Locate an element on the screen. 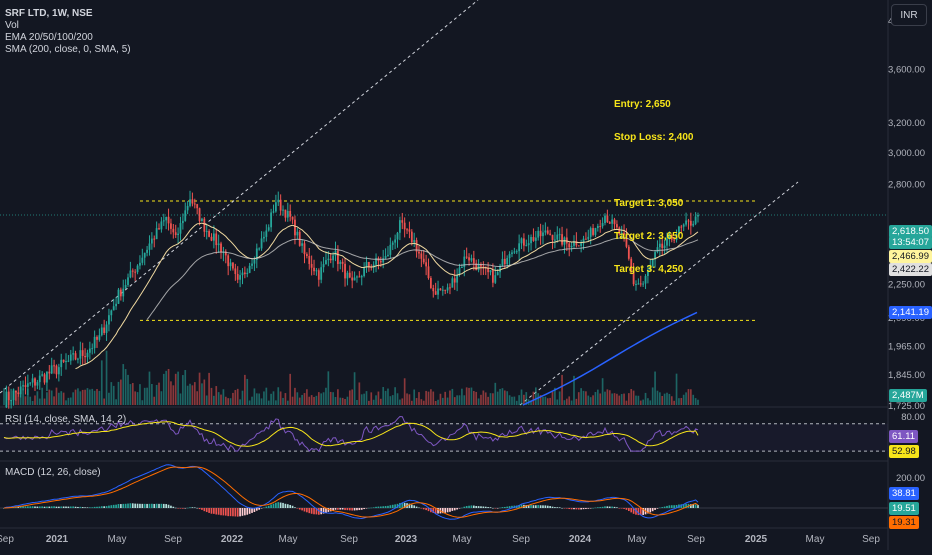 This screenshot has height=555, width=932. symbol-line: SRF LTD, 1W, NSE is located at coordinates (49, 13).